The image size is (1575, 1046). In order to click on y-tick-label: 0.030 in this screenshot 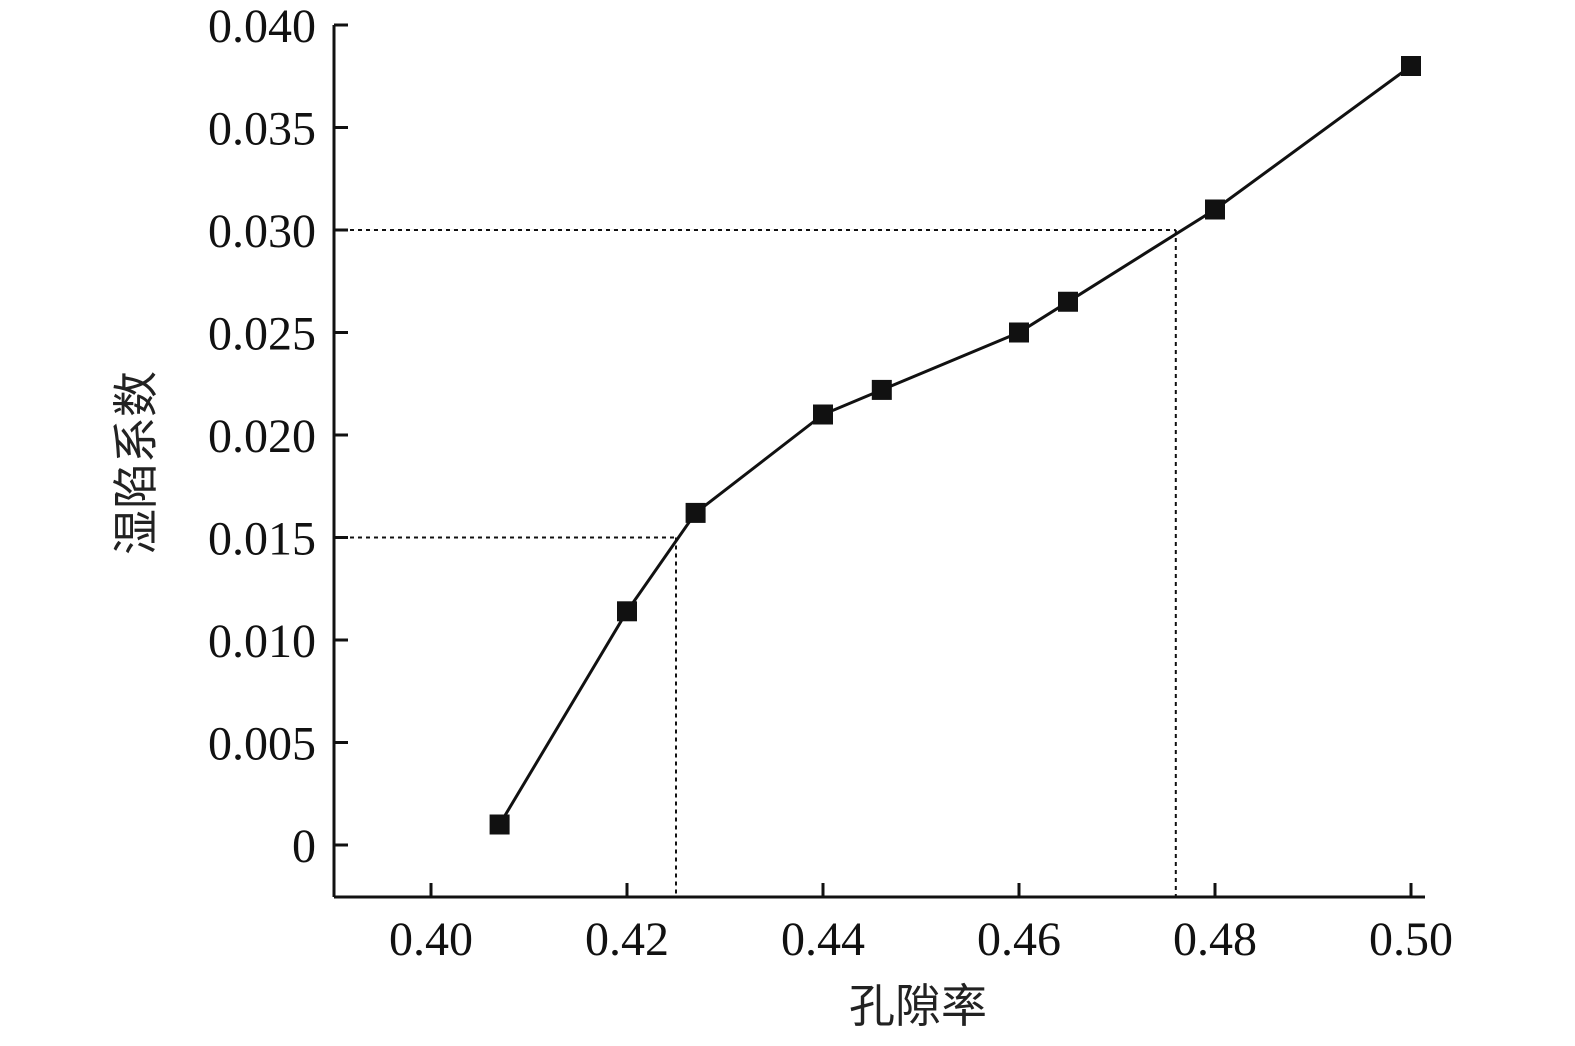, I will do `click(262, 231)`.